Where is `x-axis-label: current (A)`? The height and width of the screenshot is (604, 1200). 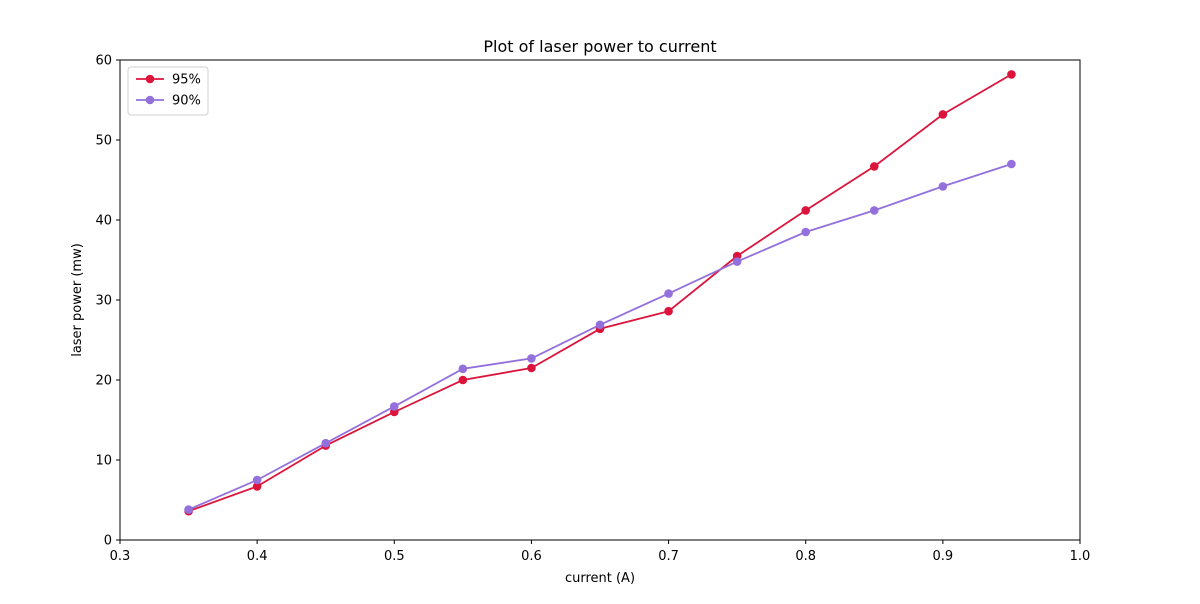
x-axis-label: current (A) is located at coordinates (600, 578).